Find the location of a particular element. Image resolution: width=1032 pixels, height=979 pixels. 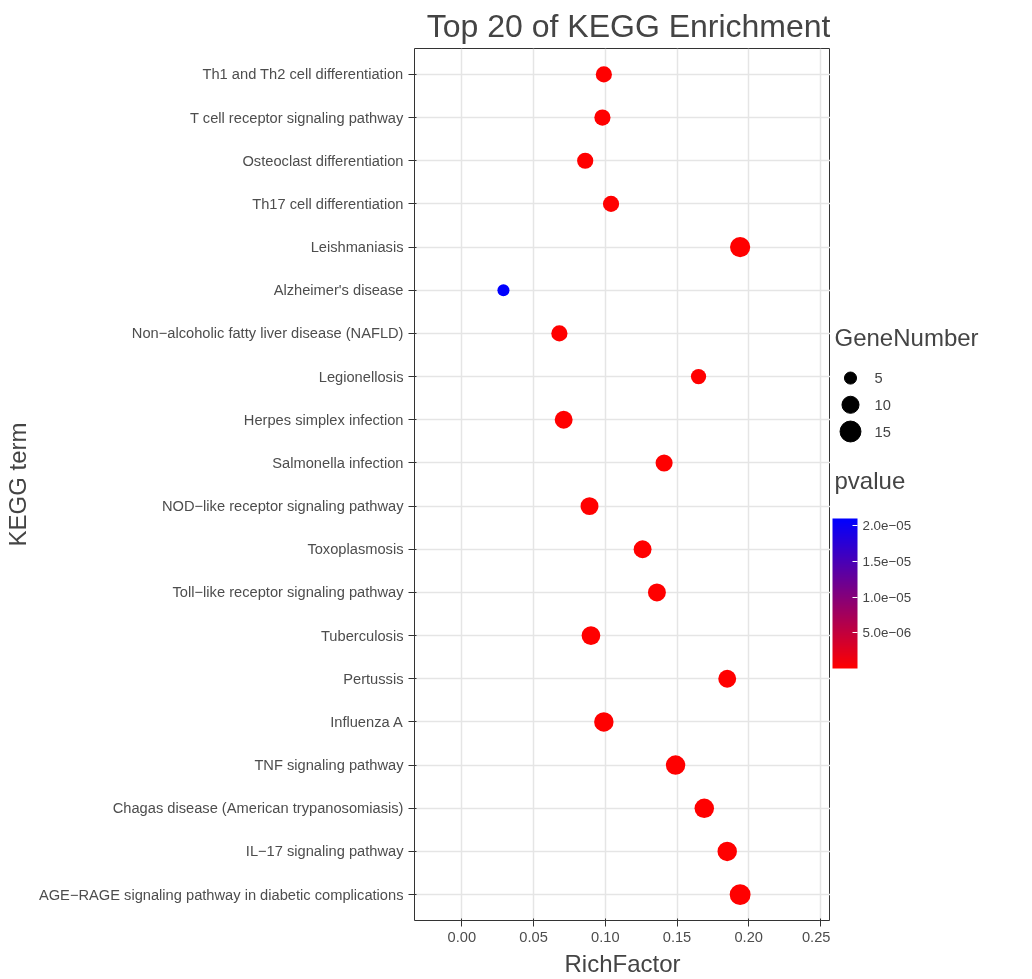

x-tick-label: 0.20 is located at coordinates (748, 936).